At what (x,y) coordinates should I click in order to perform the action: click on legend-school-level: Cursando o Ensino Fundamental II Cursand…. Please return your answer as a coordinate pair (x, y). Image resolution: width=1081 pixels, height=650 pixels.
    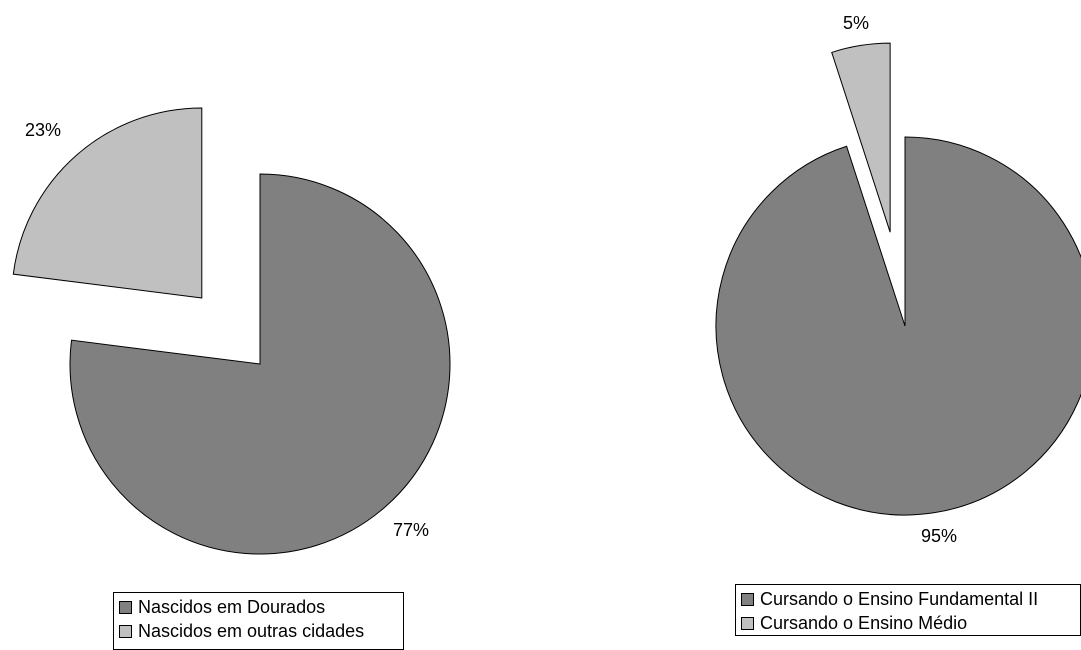
    Looking at the image, I should click on (908, 610).